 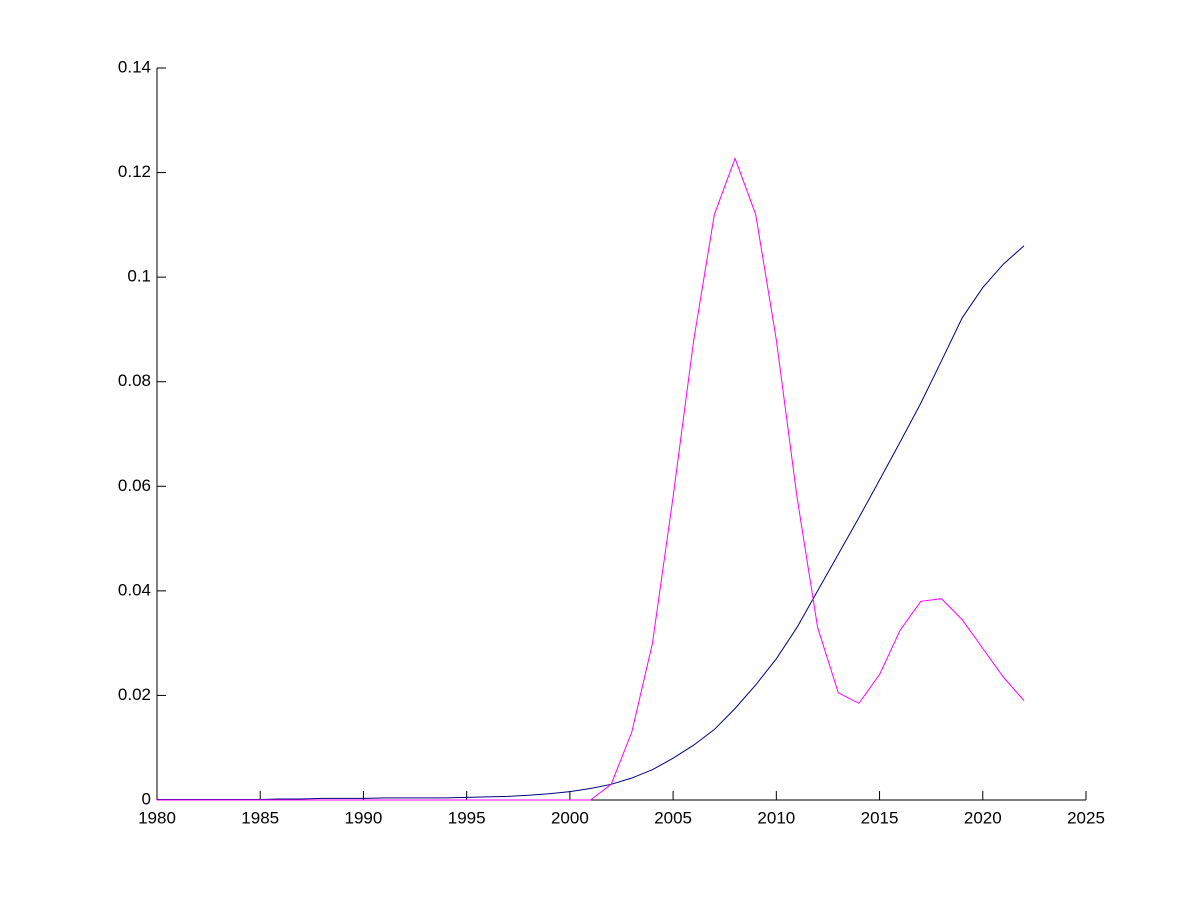 I want to click on y-tick-label: 0.1, so click(x=139, y=276).